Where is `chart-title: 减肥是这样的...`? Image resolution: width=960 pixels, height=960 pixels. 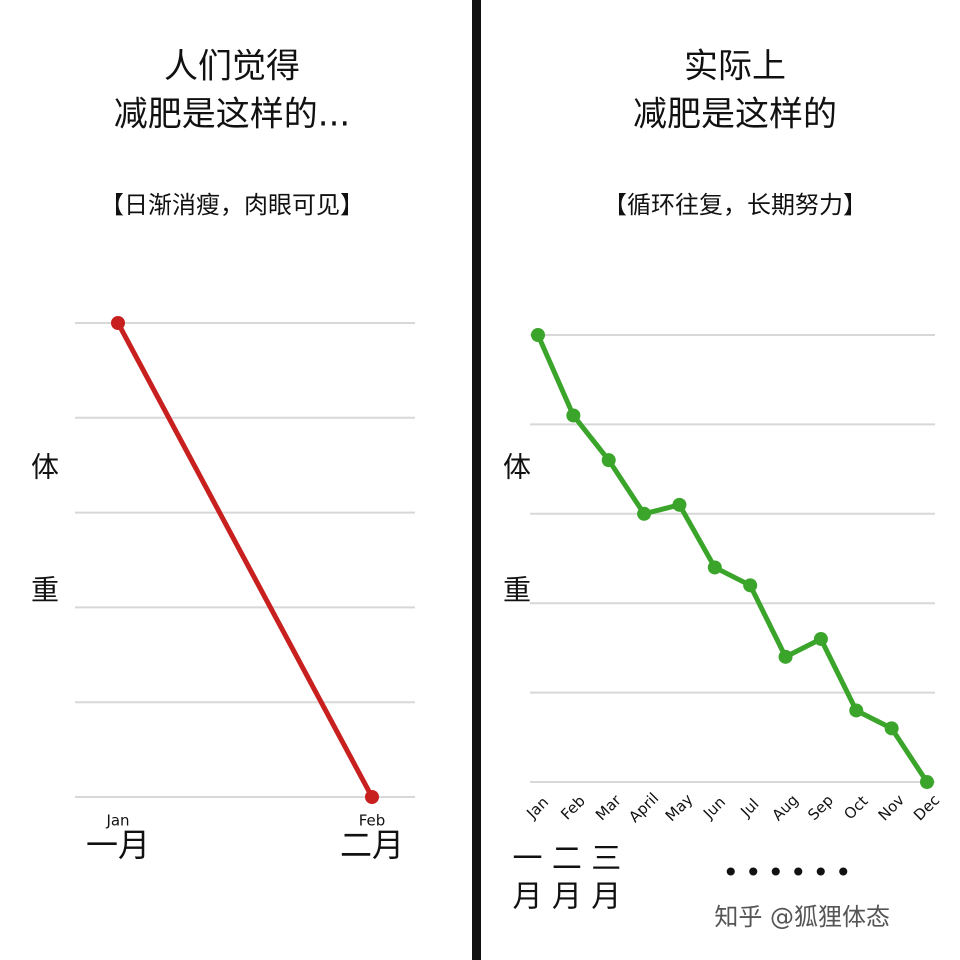 chart-title: 减肥是这样的... is located at coordinates (232, 115).